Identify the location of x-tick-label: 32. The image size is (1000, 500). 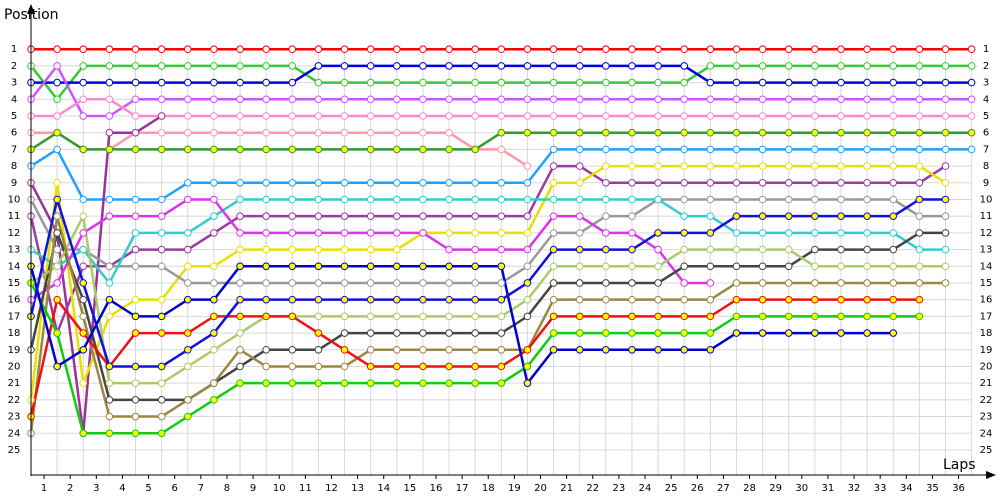
(854, 488).